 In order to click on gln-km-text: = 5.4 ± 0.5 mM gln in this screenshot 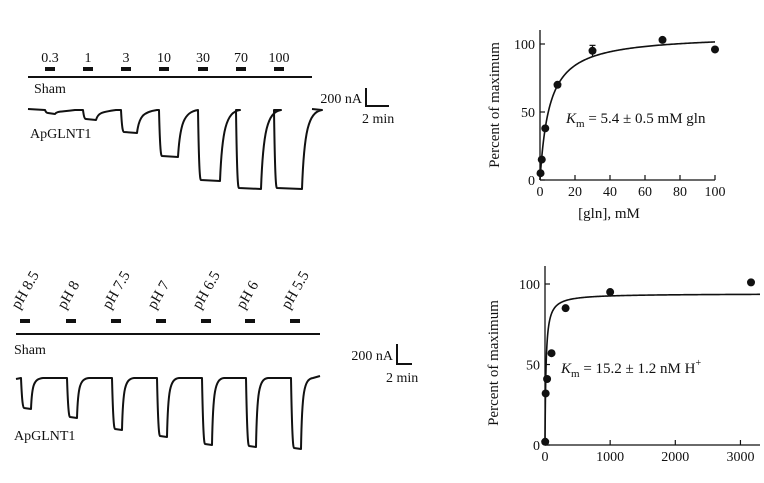, I will do `click(645, 119)`.